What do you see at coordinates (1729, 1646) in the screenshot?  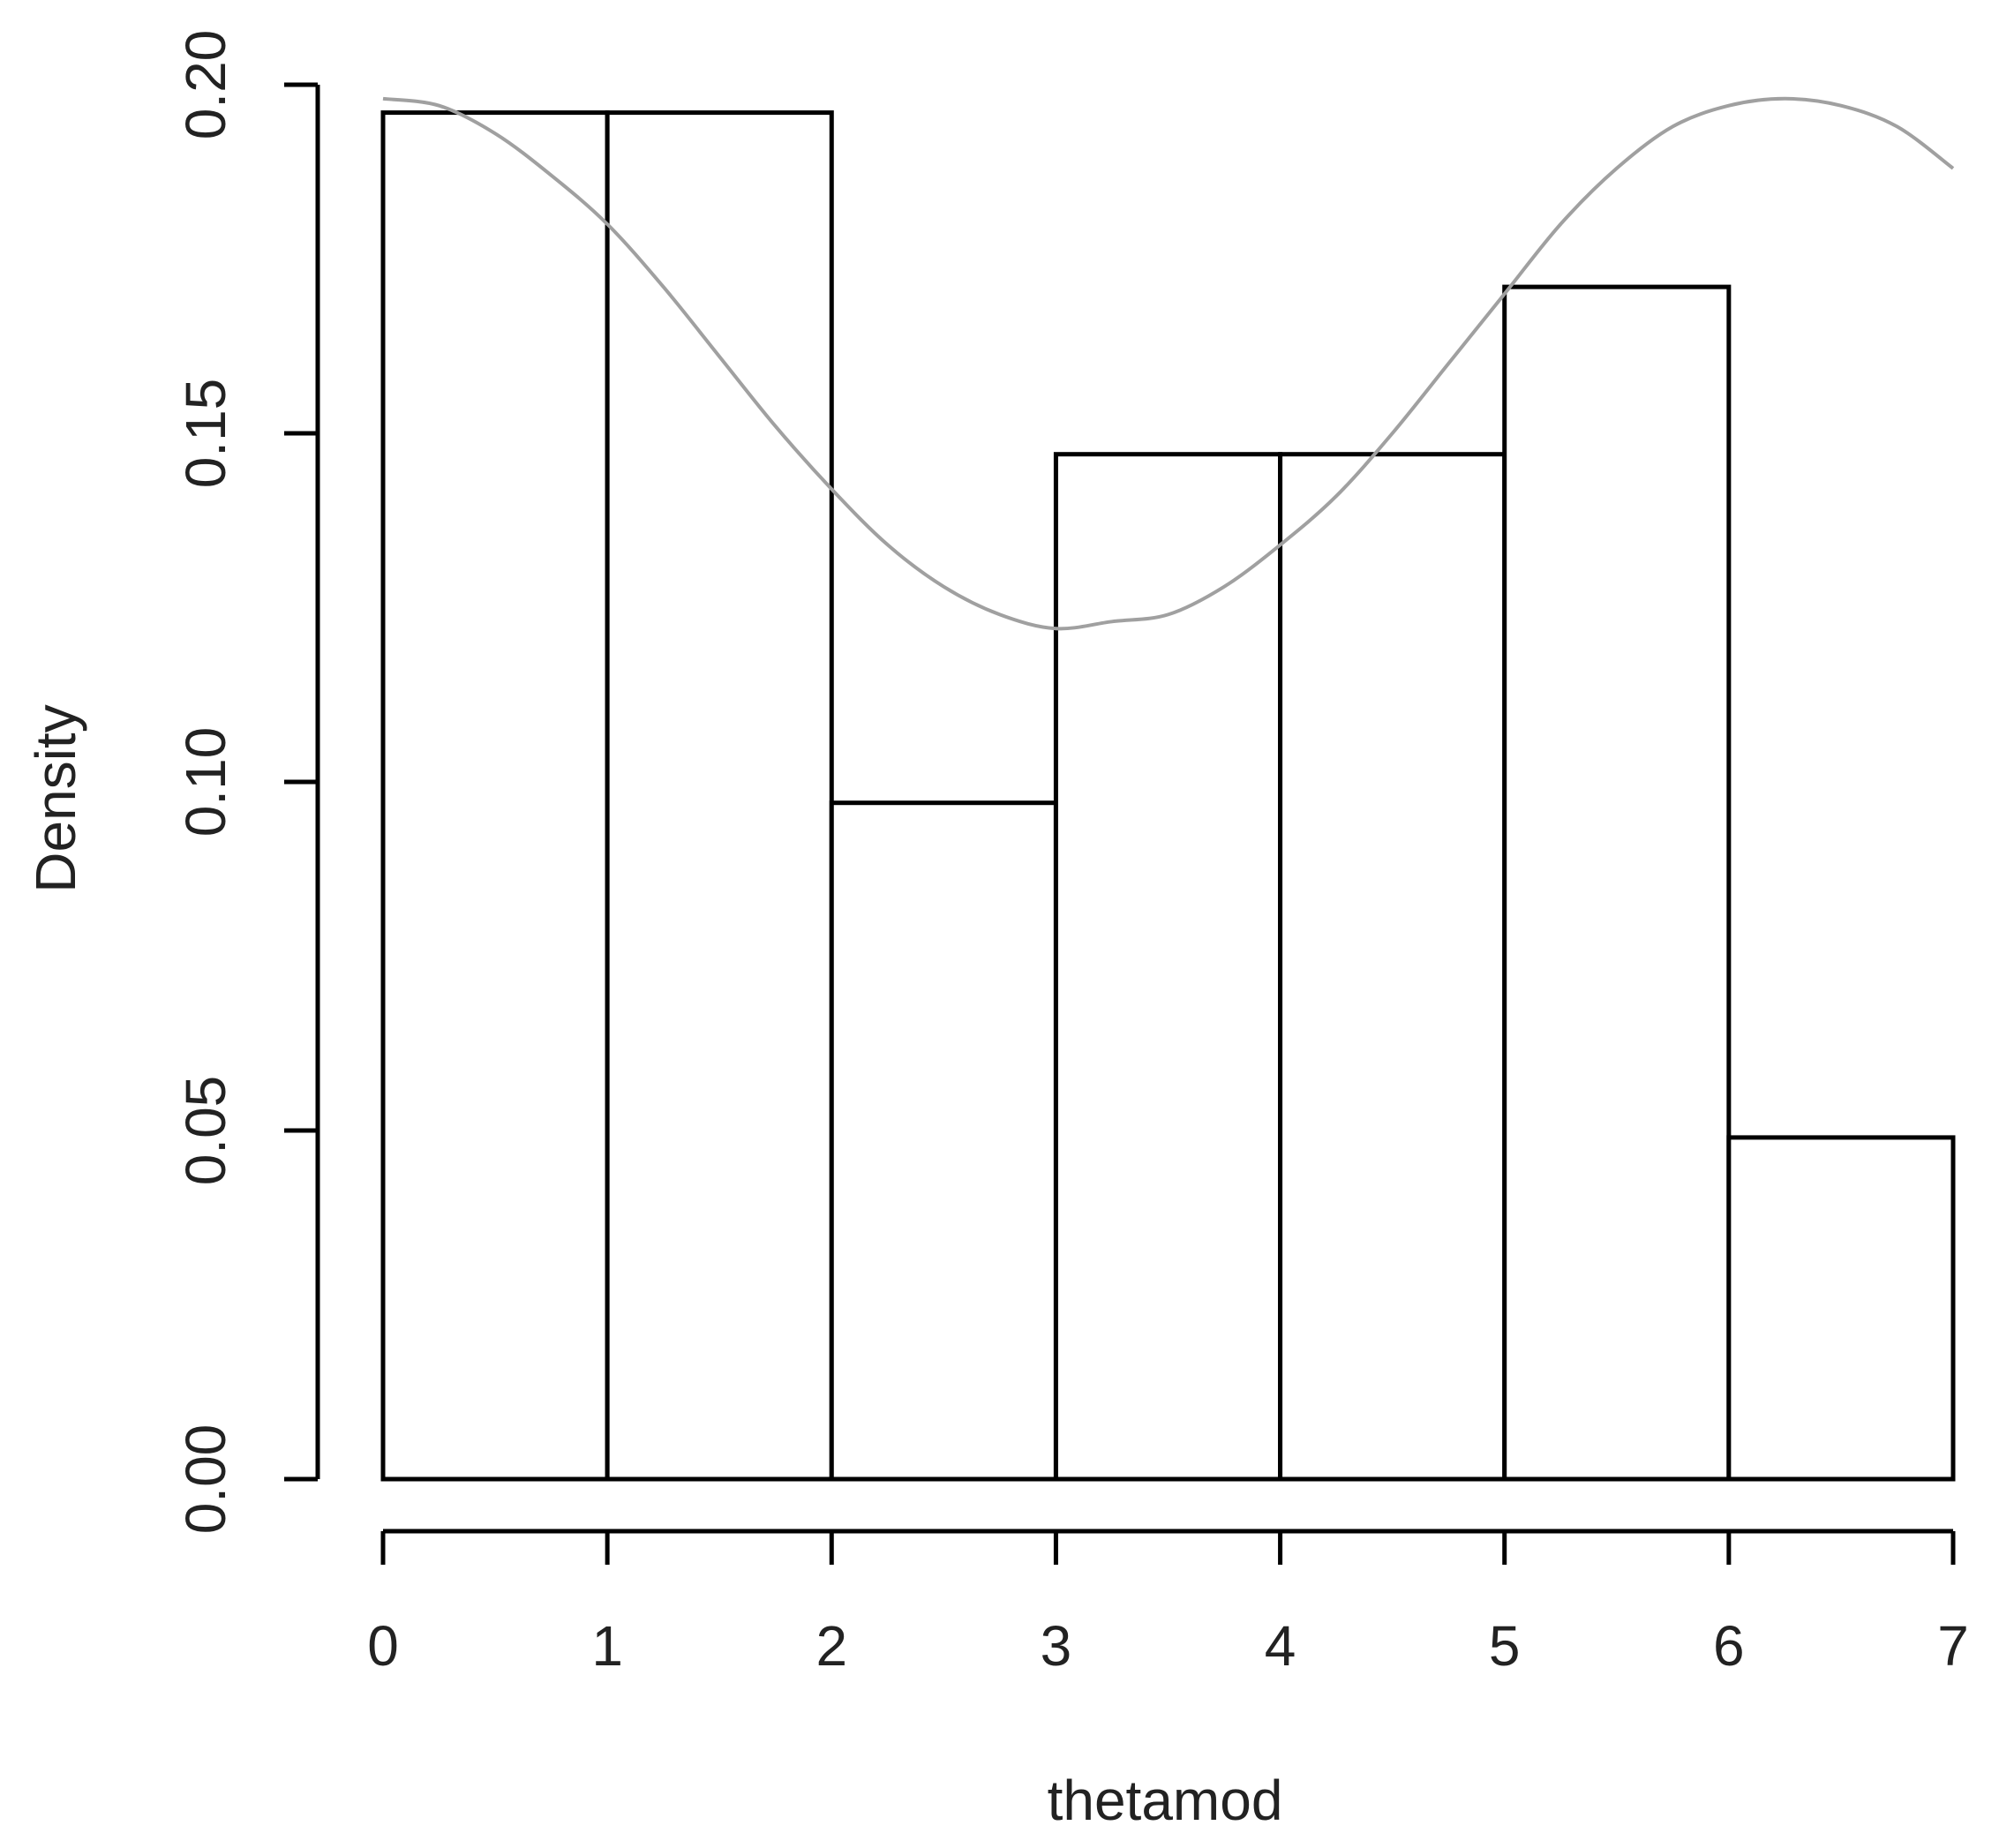 I see `x-tick-label: 6` at bounding box center [1729, 1646].